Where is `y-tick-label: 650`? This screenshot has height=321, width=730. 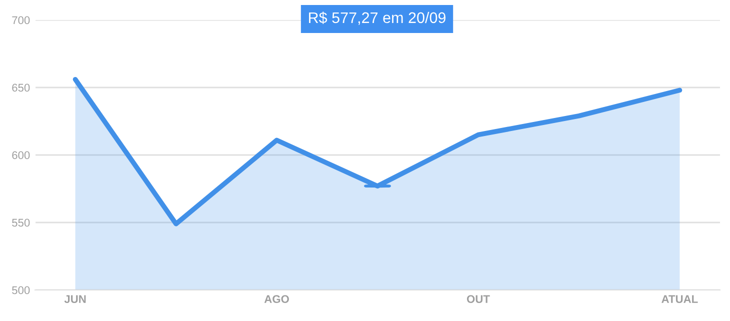
y-tick-label: 650 is located at coordinates (21, 88).